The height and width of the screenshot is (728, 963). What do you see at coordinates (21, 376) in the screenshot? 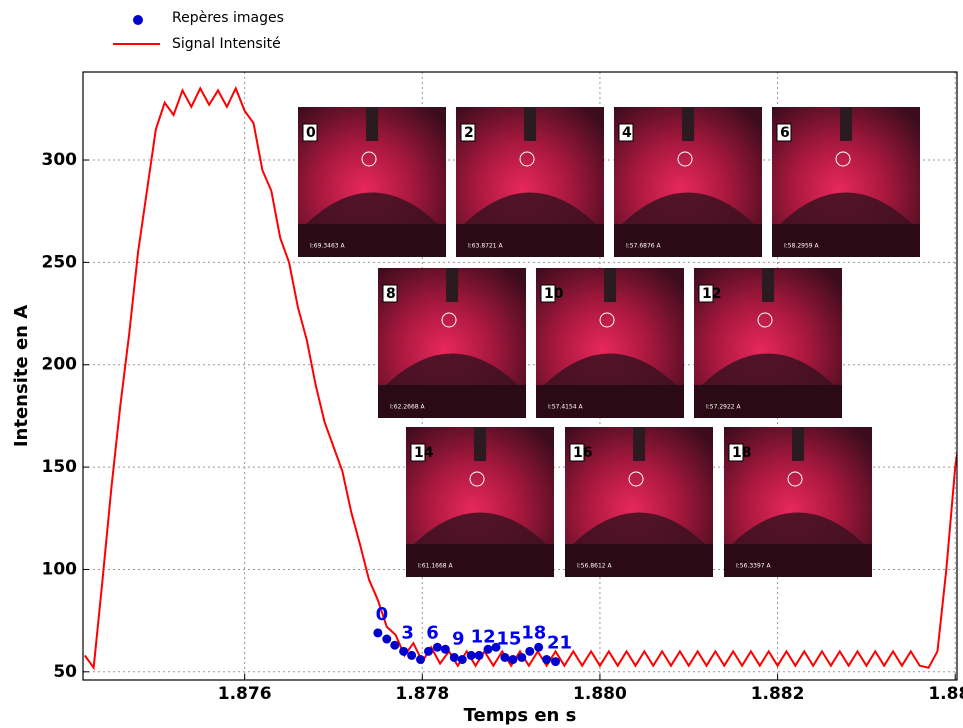
I see `y-axis-label: Intensite en A` at bounding box center [21, 376].